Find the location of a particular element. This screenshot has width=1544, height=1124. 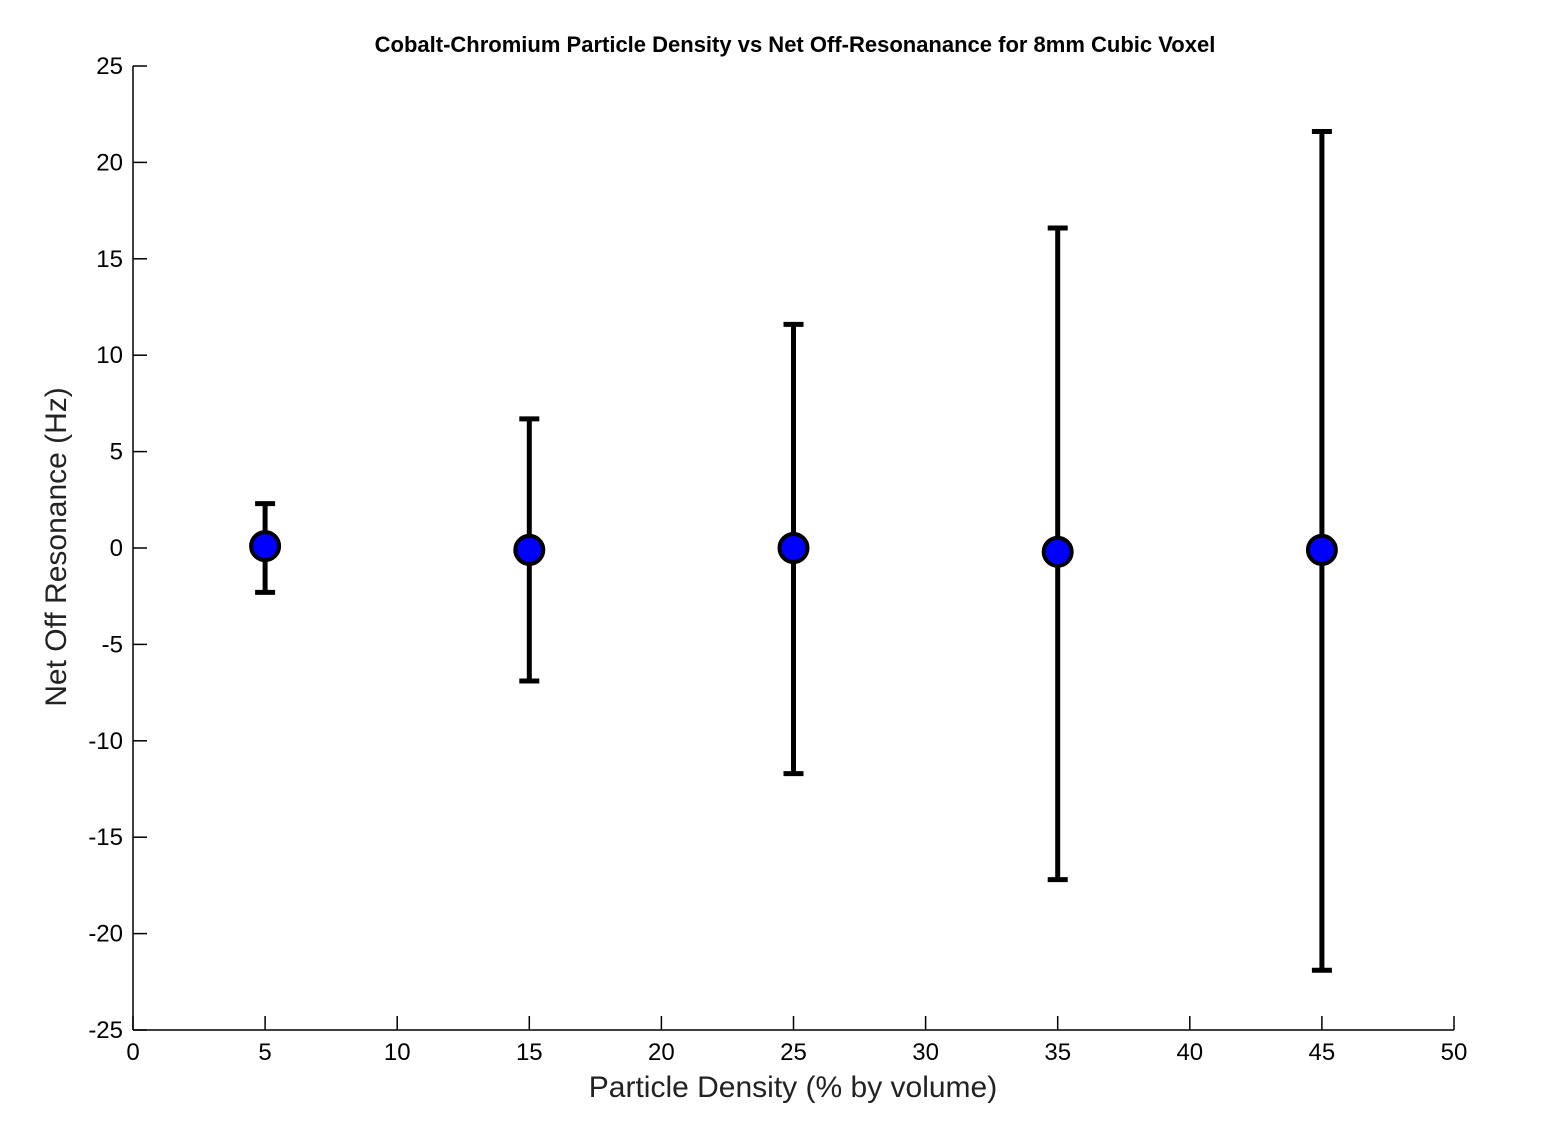

x-tick-label: 30 is located at coordinates (925, 1052).